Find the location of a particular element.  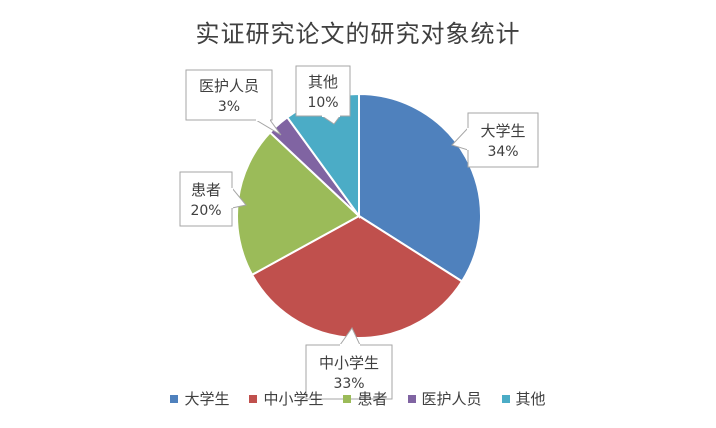

legend-item-5: 其他 is located at coordinates (523, 398).